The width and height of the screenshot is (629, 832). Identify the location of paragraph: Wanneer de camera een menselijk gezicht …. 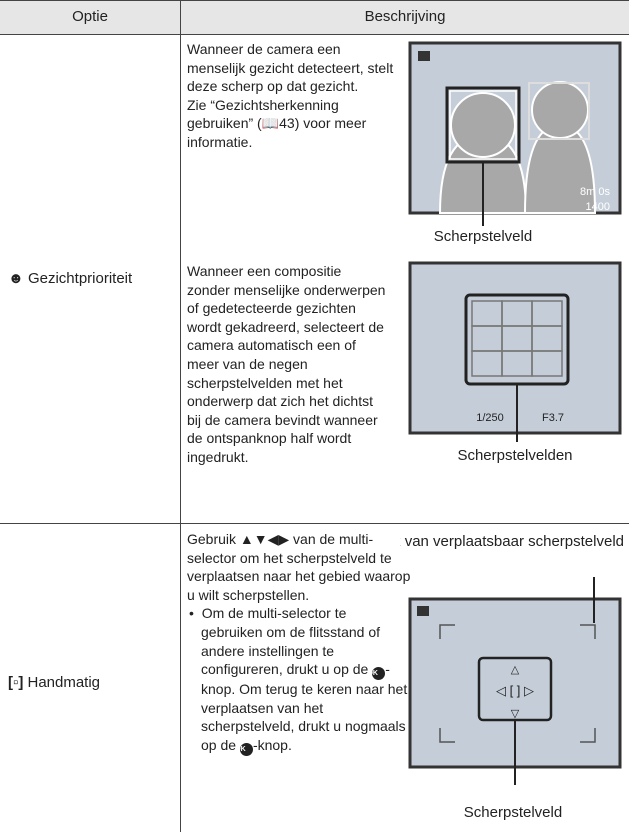
(290, 68).